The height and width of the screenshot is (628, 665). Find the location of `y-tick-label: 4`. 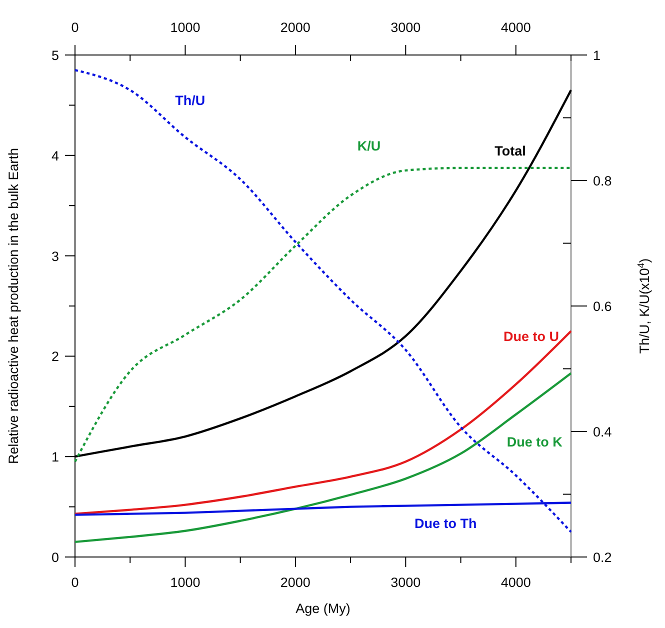

y-tick-label: 4 is located at coordinates (55, 156).